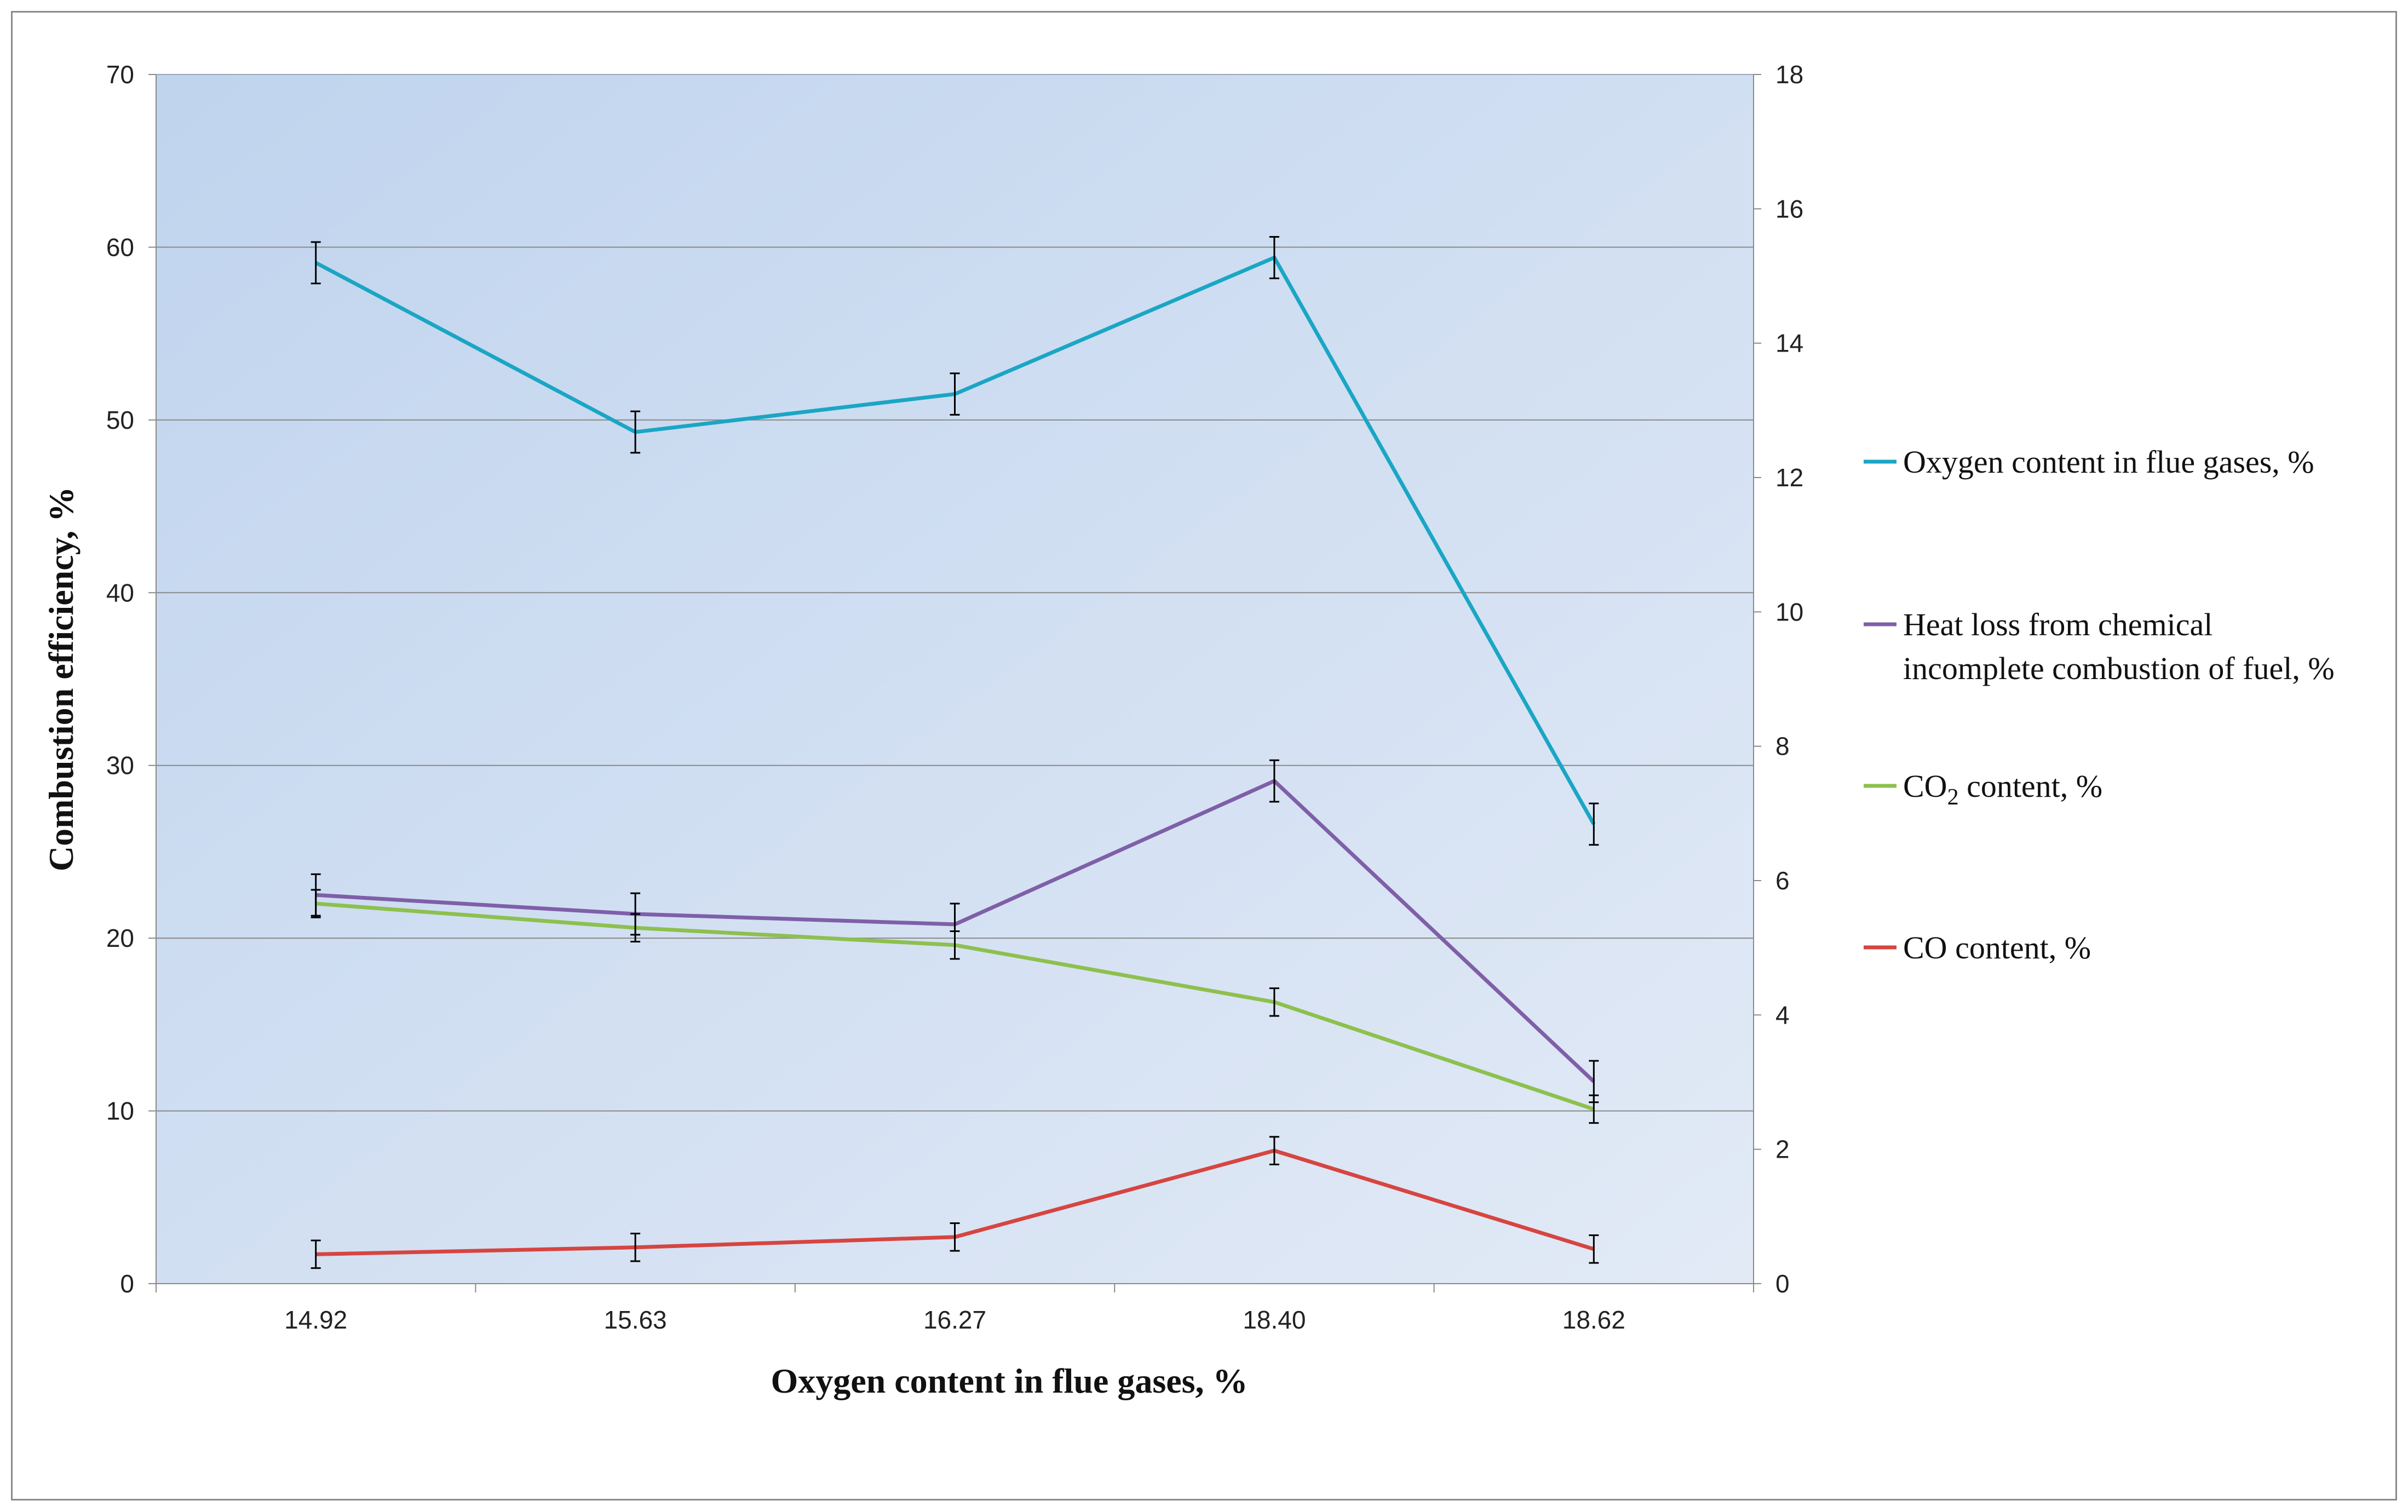  I want to click on x-tick-label-15.63: 15.63, so click(635, 1320).